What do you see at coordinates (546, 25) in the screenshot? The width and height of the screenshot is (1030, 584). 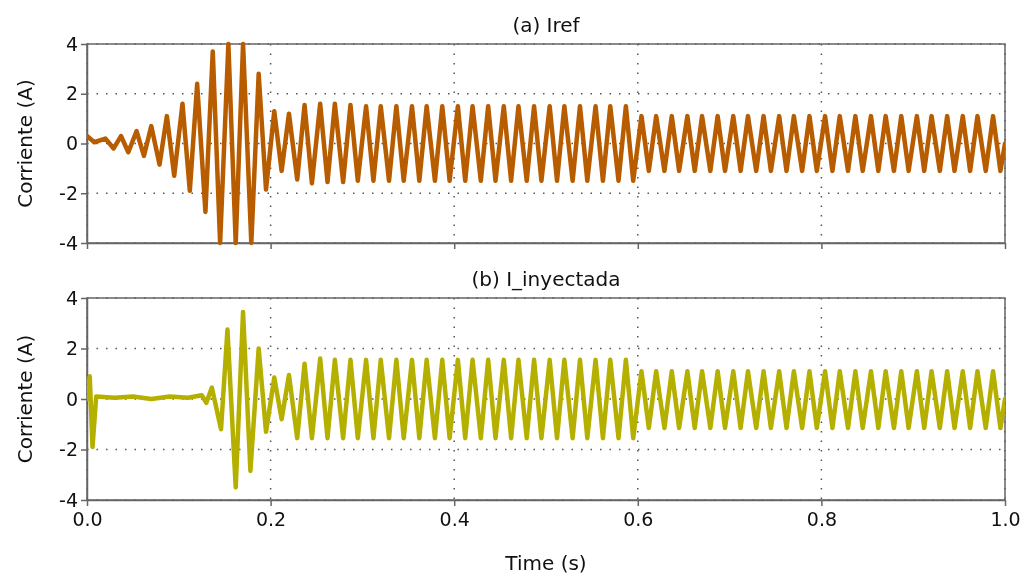 I see `chart-title: (a) Iref` at bounding box center [546, 25].